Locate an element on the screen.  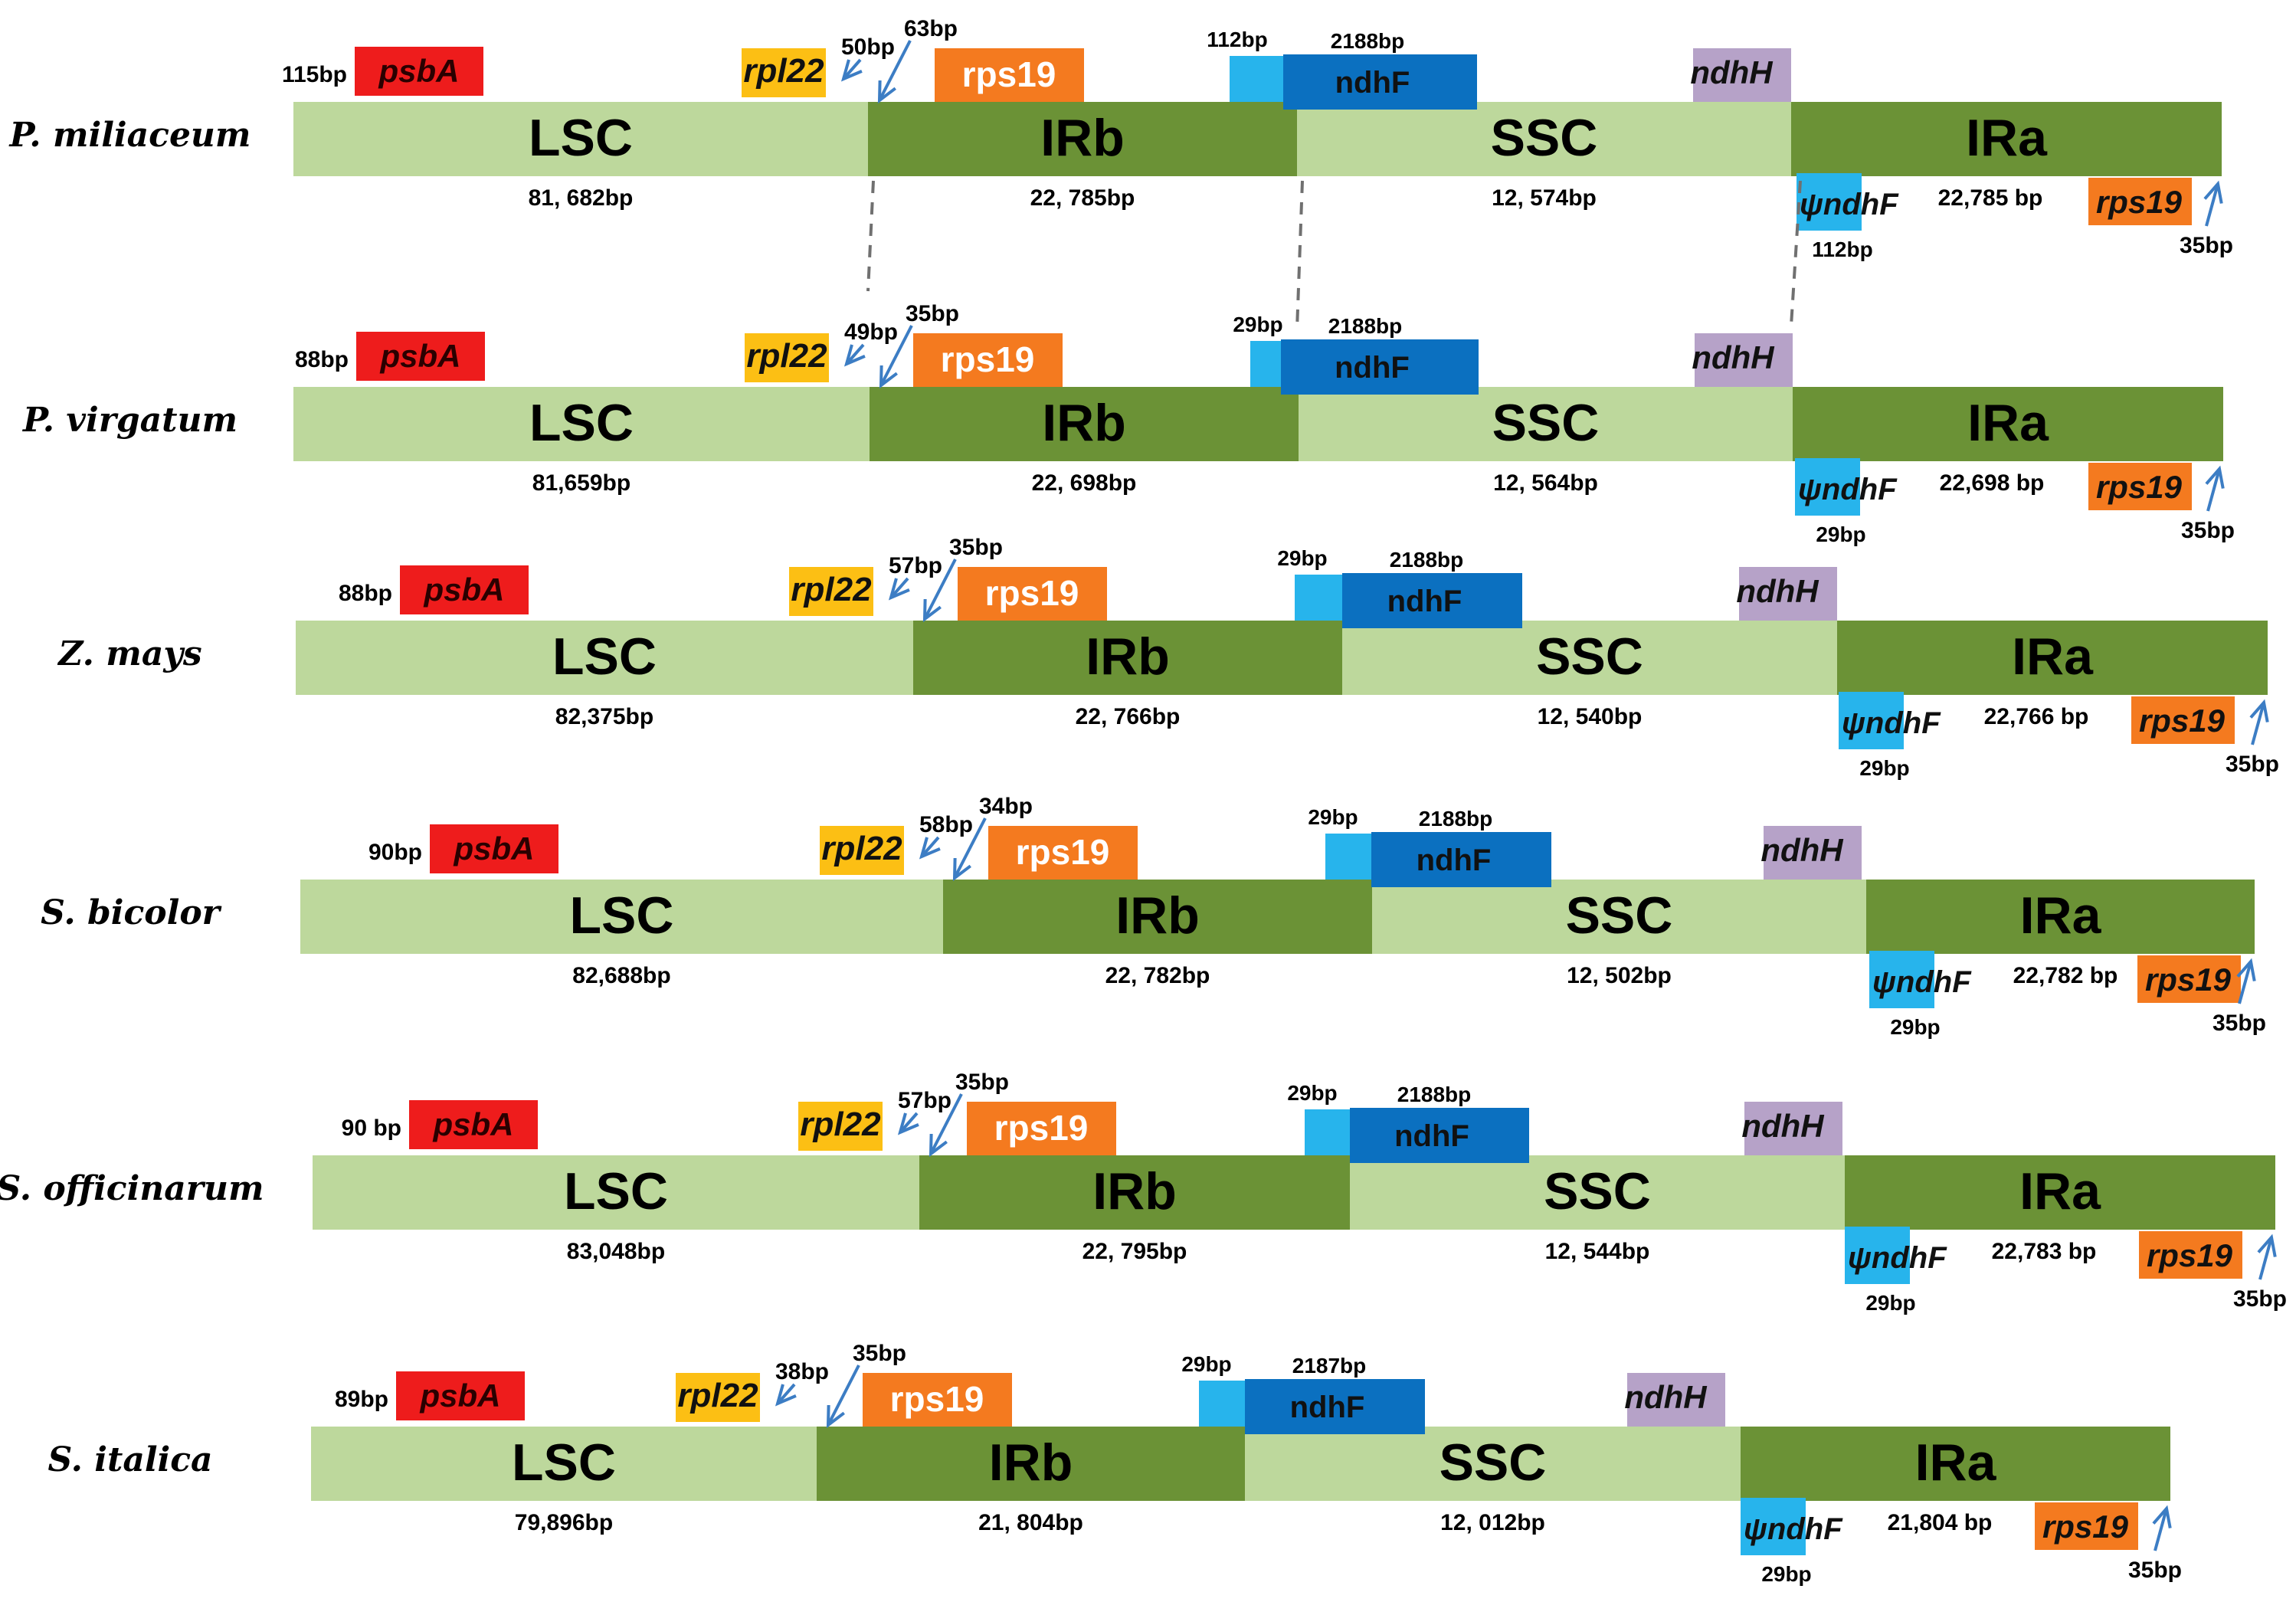
region-length-ssc: 12, 502bp is located at coordinates (1619, 975).